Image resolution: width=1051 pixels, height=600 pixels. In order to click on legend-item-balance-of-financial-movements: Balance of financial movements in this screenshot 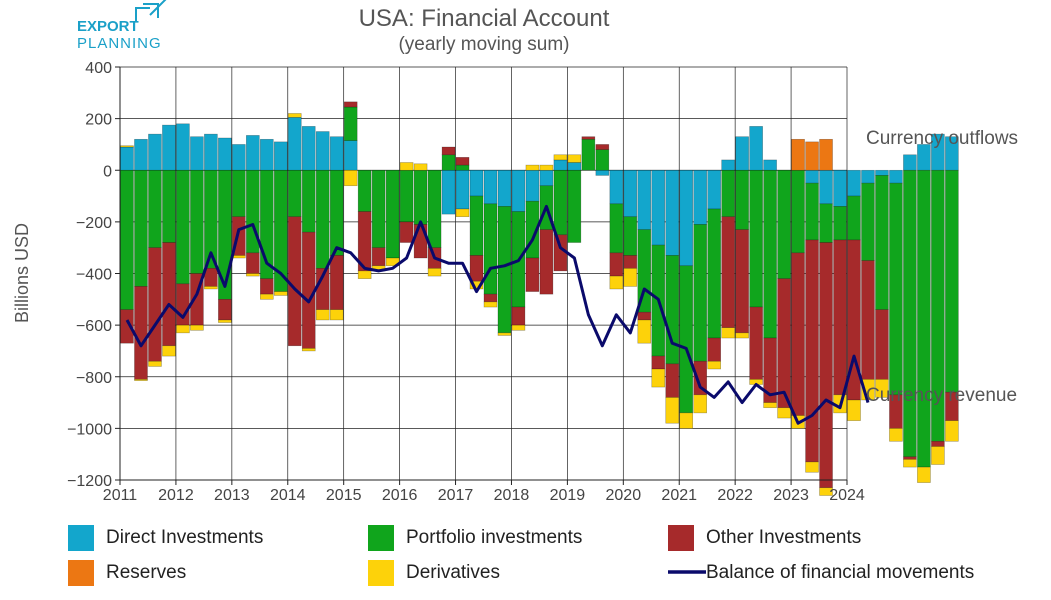, I will do `click(821, 572)`.